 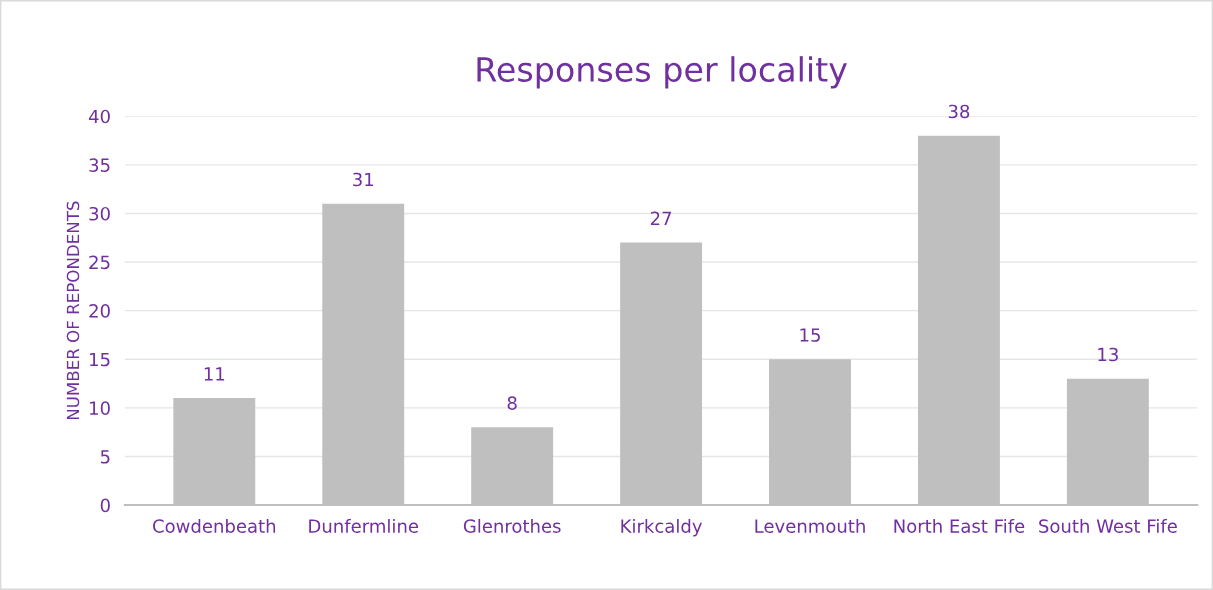 I want to click on data-label: 27, so click(x=661, y=218).